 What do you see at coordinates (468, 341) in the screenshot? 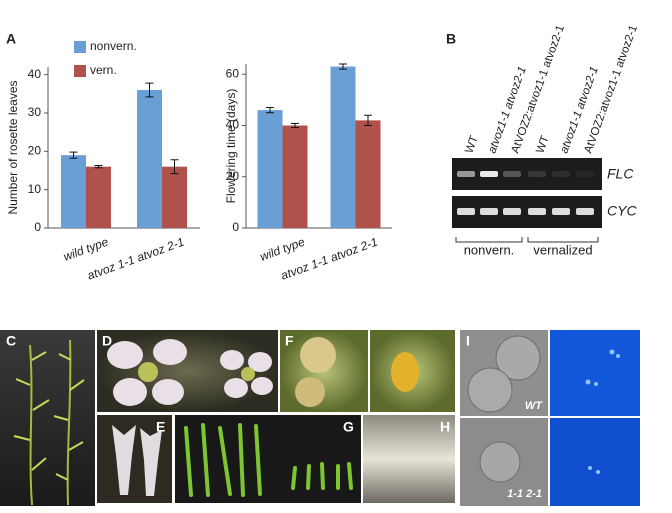
I see `panel-label: I` at bounding box center [468, 341].